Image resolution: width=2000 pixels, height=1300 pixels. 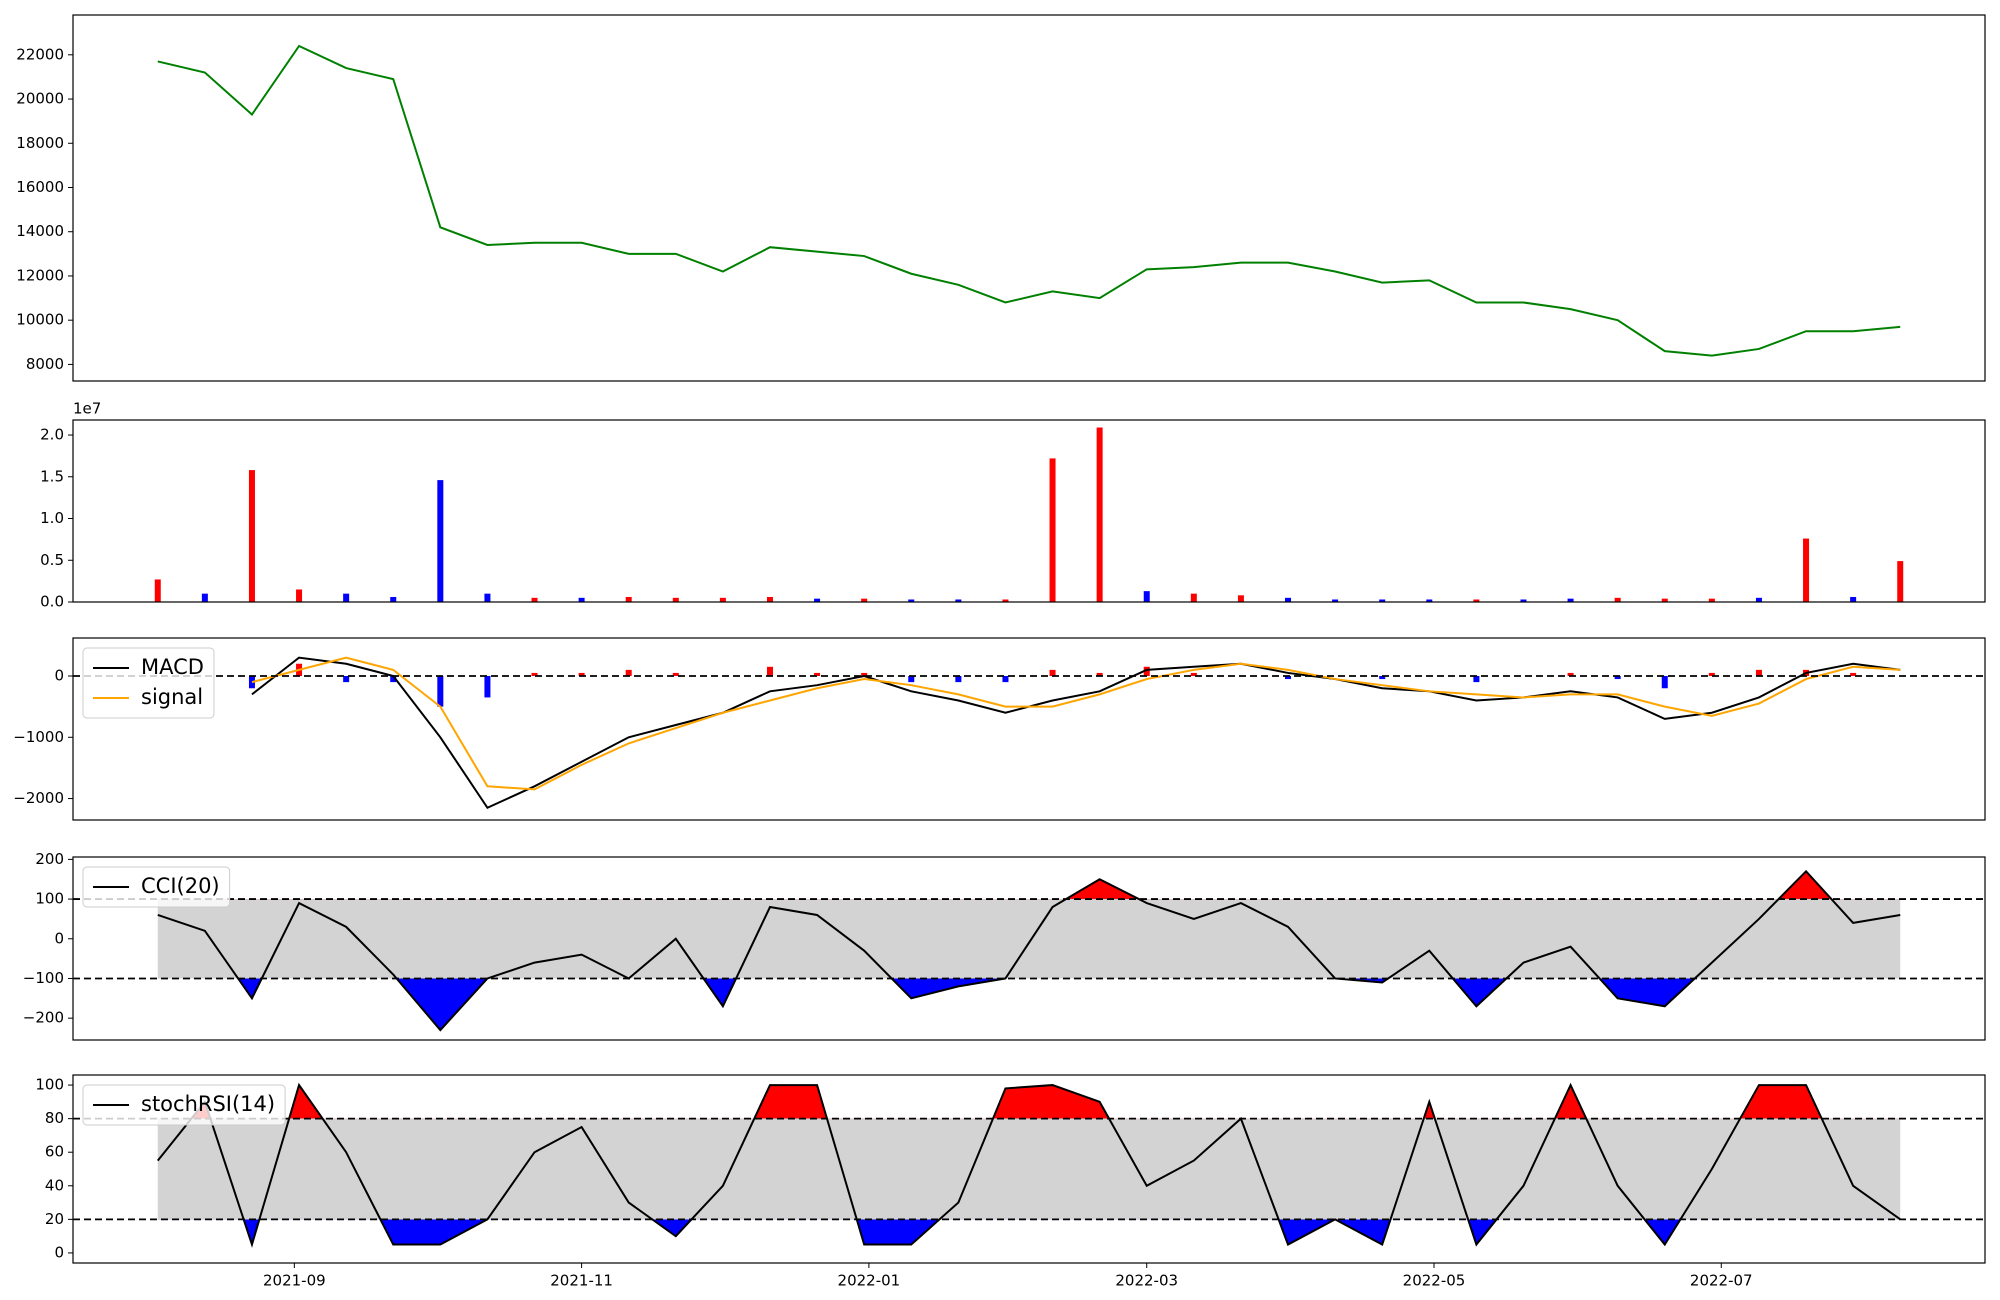 What do you see at coordinates (52, 476) in the screenshot?
I see `y-tick-label: 1.5` at bounding box center [52, 476].